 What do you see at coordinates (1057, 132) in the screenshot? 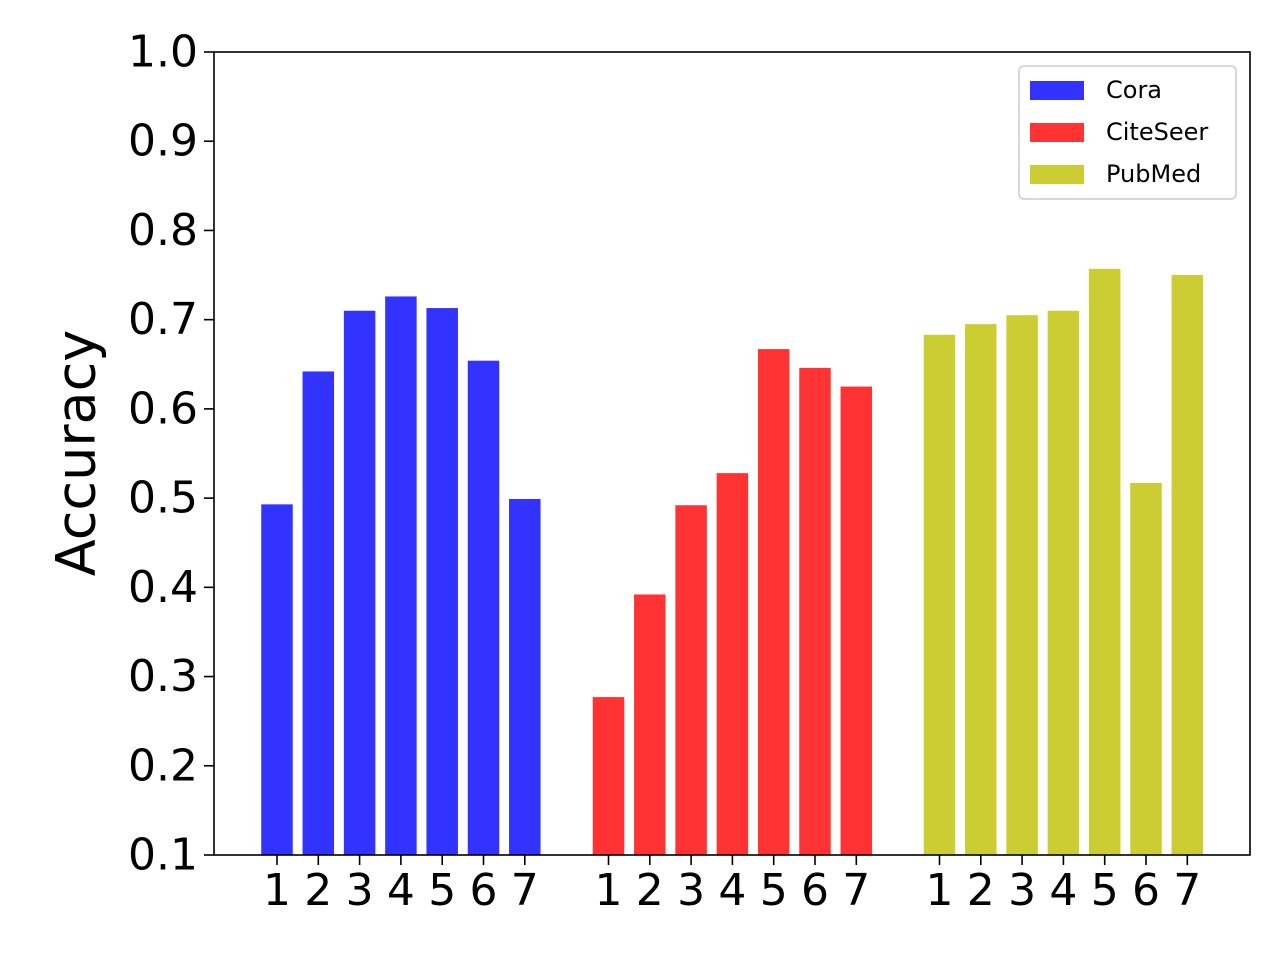
I see `legend-swatch-citeseer` at bounding box center [1057, 132].